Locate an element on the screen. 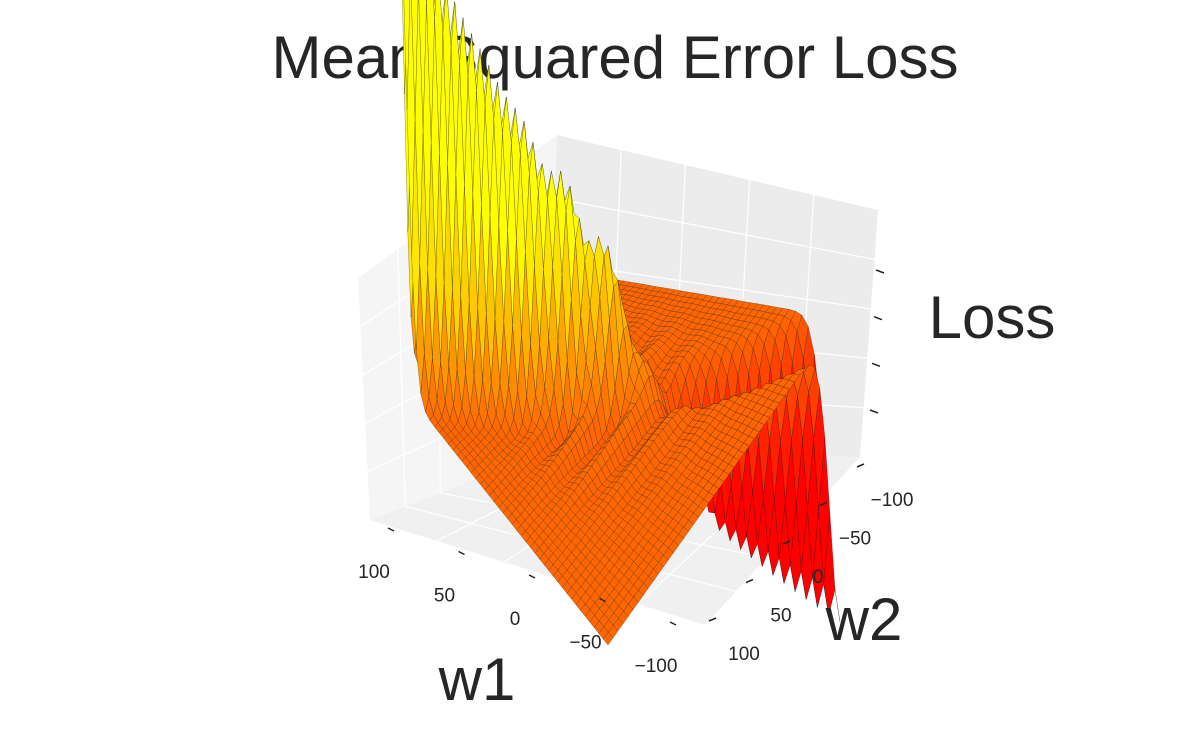  w2-tick-label: 100 is located at coordinates (744, 654).